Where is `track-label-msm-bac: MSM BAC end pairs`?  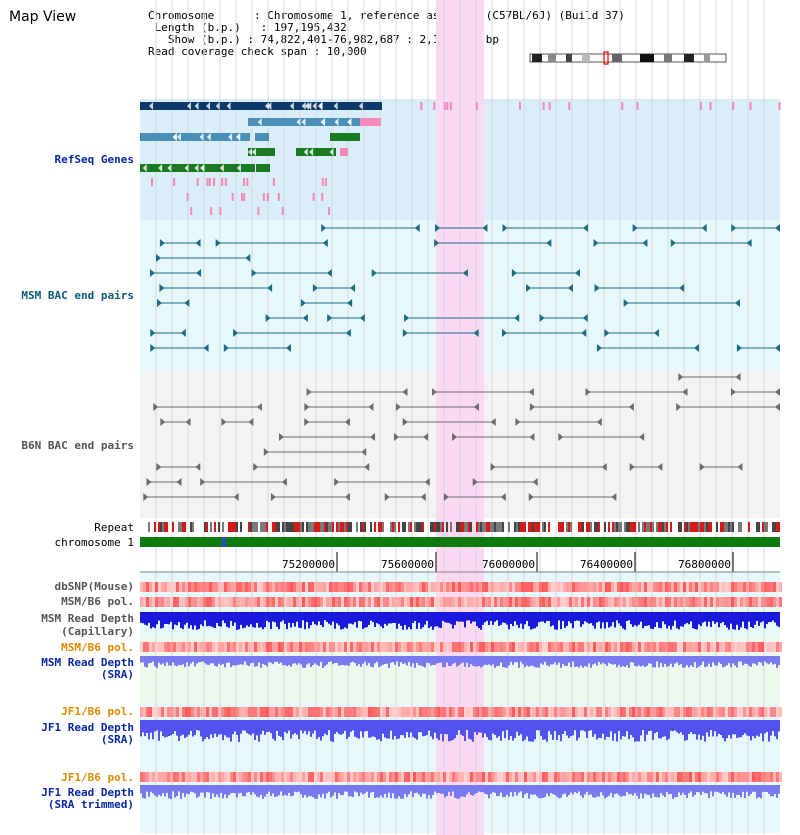 track-label-msm-bac: MSM BAC end pairs is located at coordinates (77, 295).